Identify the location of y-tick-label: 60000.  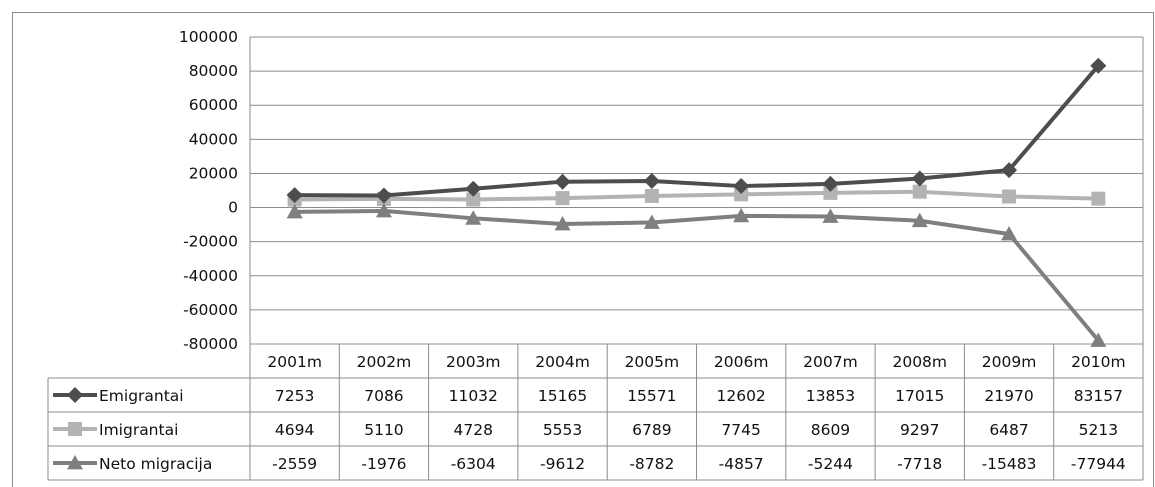
(213, 105).